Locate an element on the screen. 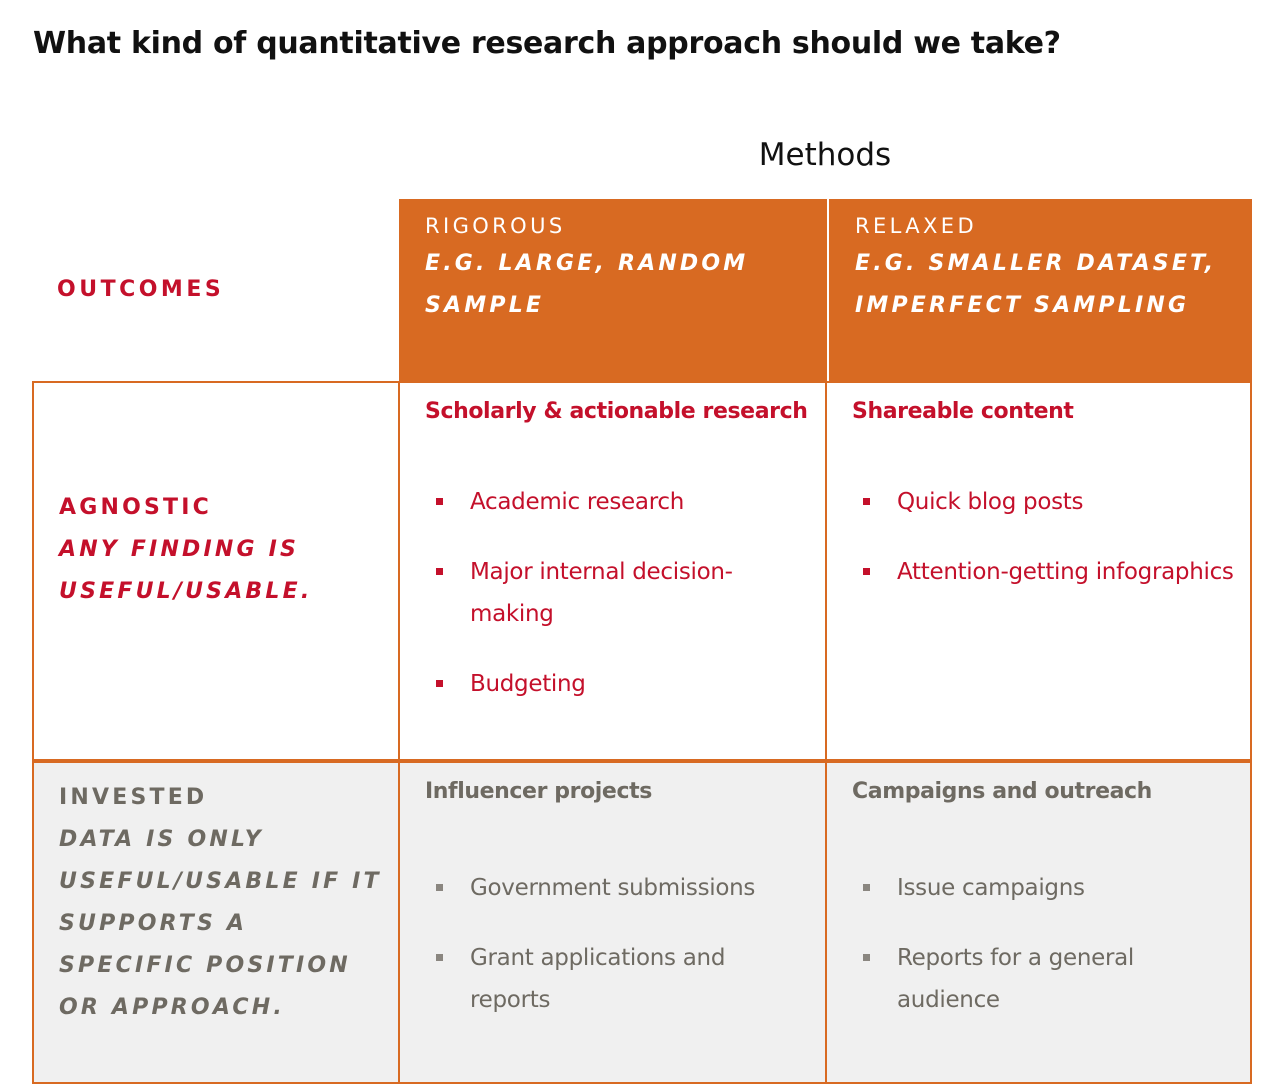 The image size is (1266, 1090). list-item: Reports for a general audience is located at coordinates (1048, 979).